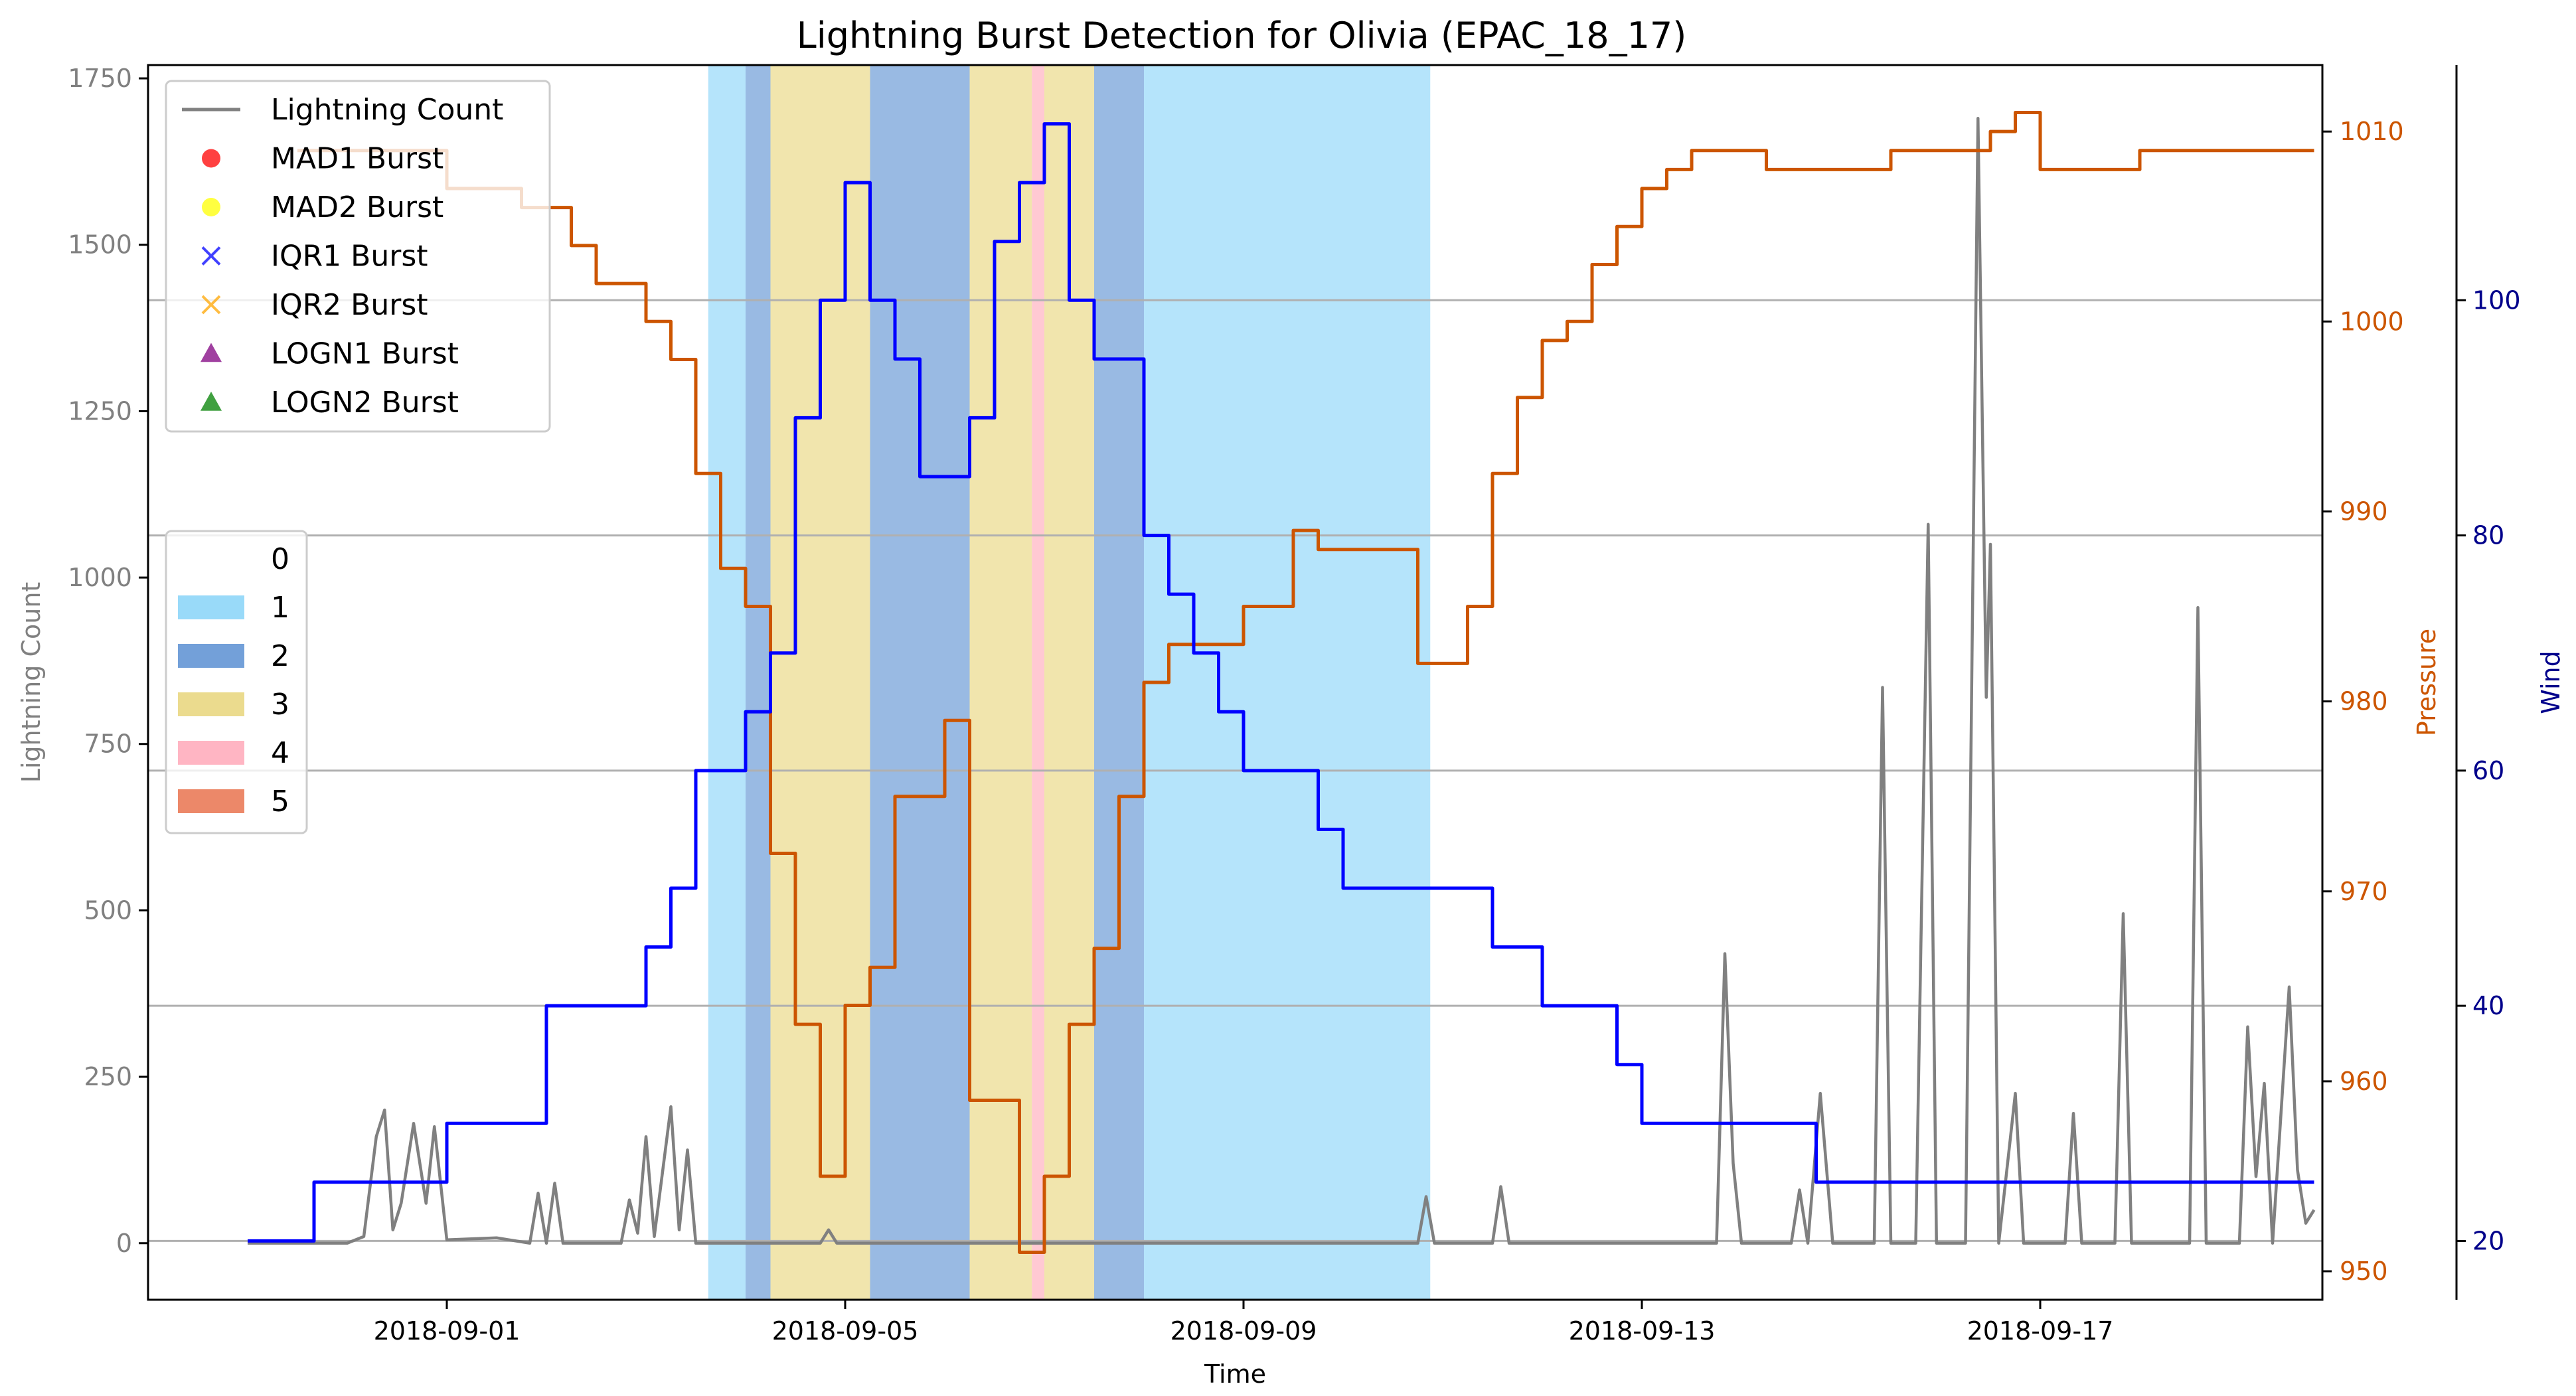  Describe the element at coordinates (2372, 131) in the screenshot. I see `y-pressure-tick-label: 1010` at that location.